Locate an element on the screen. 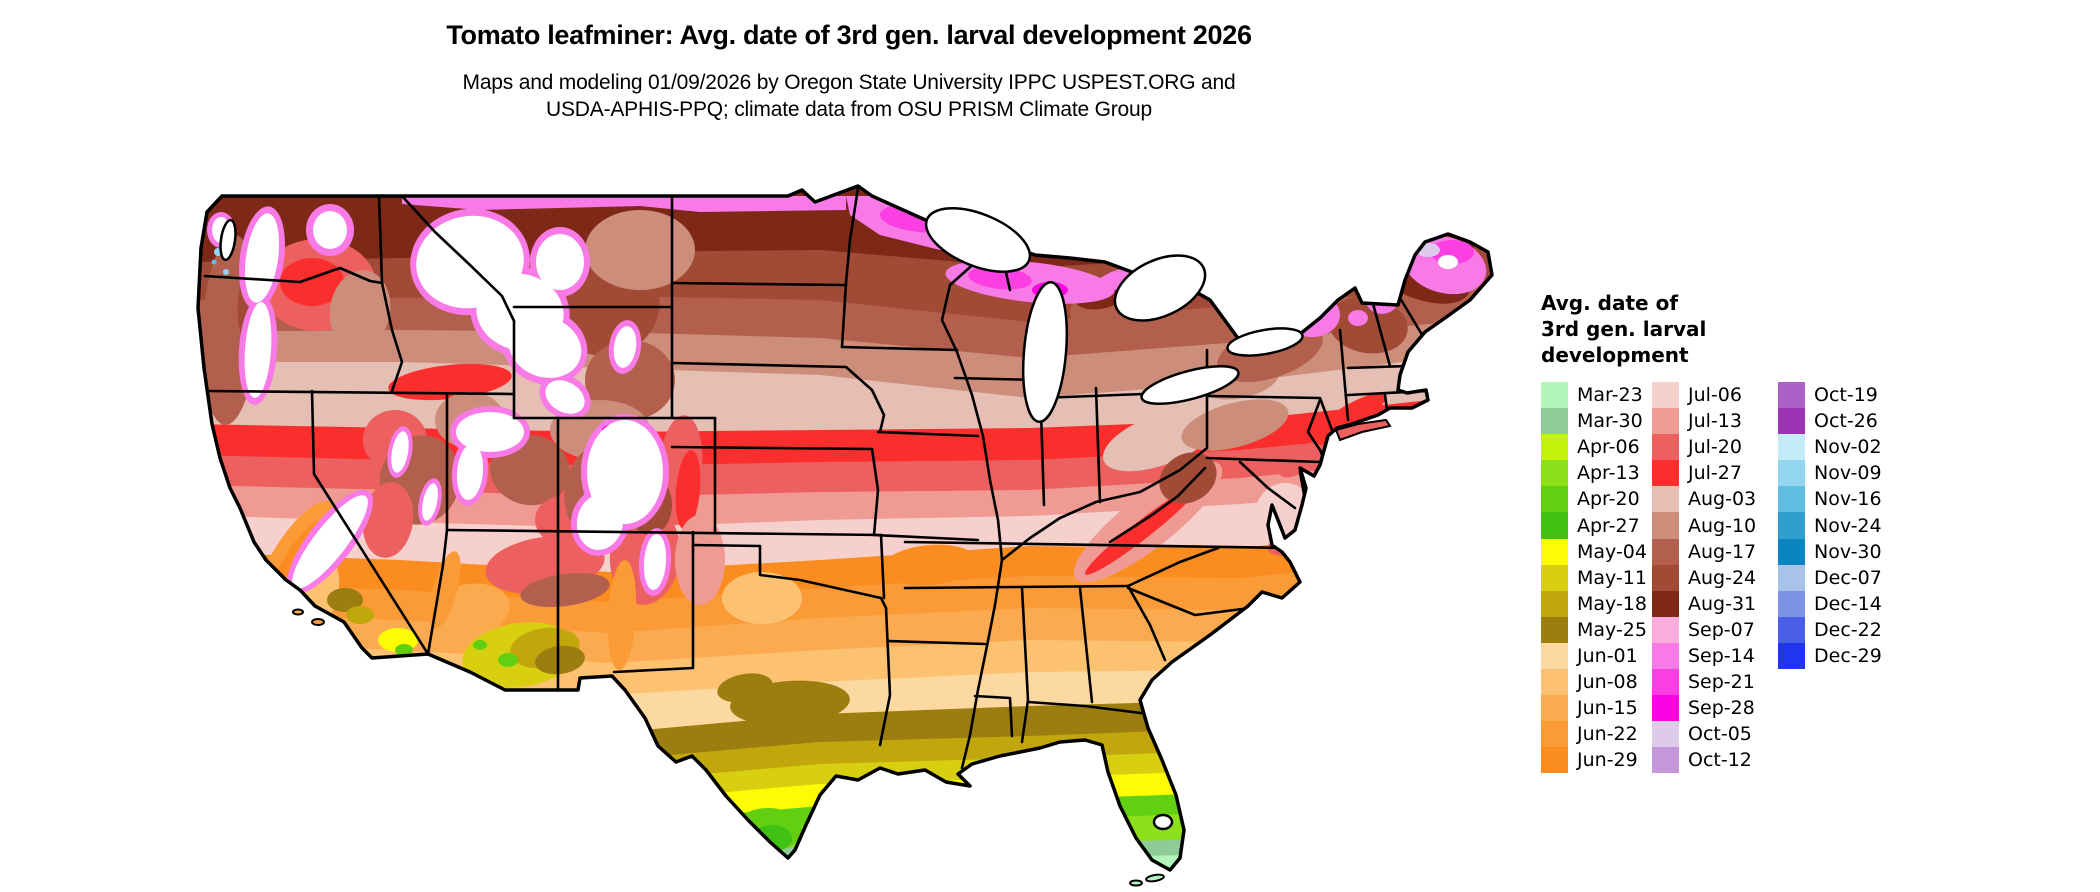  legend-label: Dec-07 is located at coordinates (1848, 577).